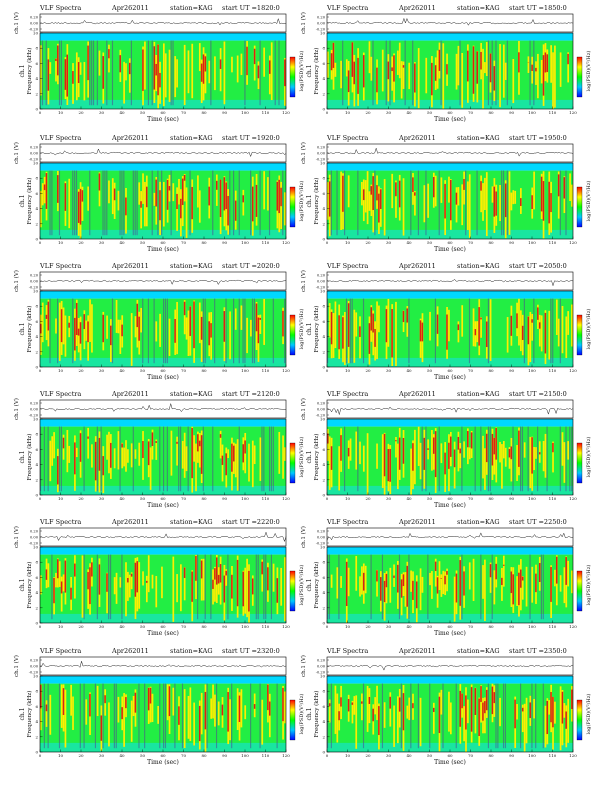  What do you see at coordinates (251, 8) in the screenshot?
I see `panel-start-time: start UT =1820:0` at bounding box center [251, 8].